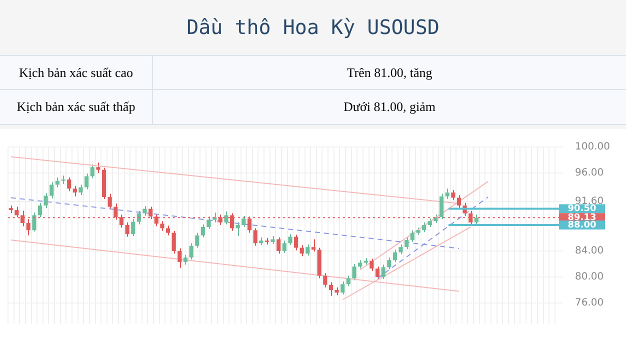 Image resolution: width=626 pixels, height=340 pixels. I want to click on y-tick-label: 84.00, so click(589, 250).